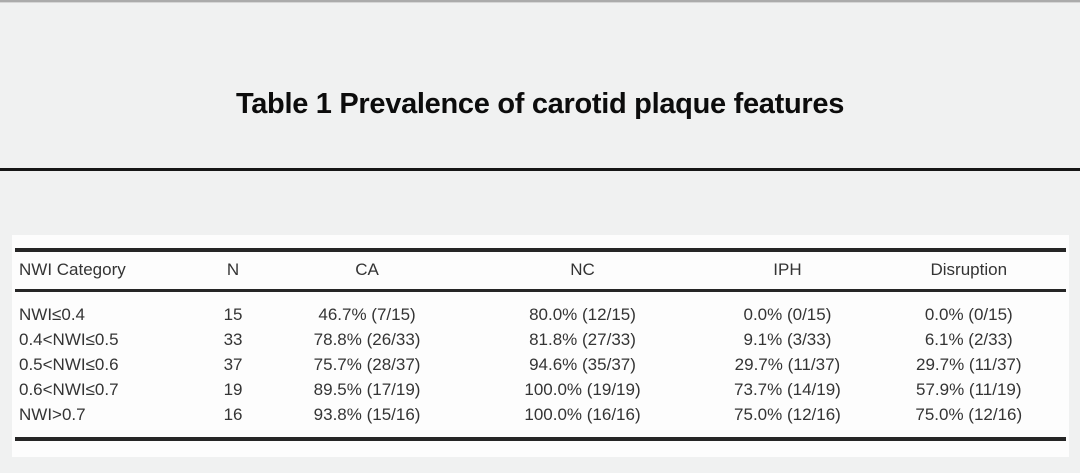  Describe the element at coordinates (582, 389) in the screenshot. I see `cell-nc: 100.0% (19/19)` at that location.